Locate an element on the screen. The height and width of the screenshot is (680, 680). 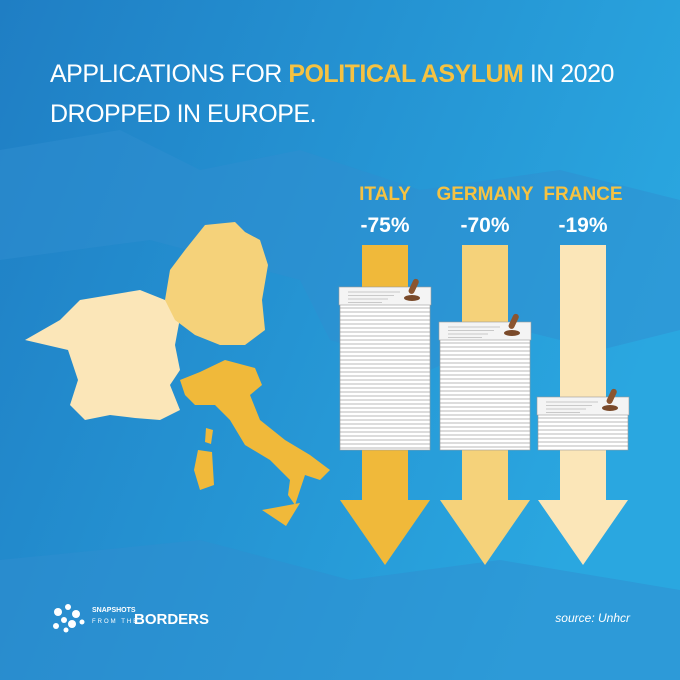
logo: SNAPSHOTS FROM THE BORDERS is located at coordinates (131, 618).